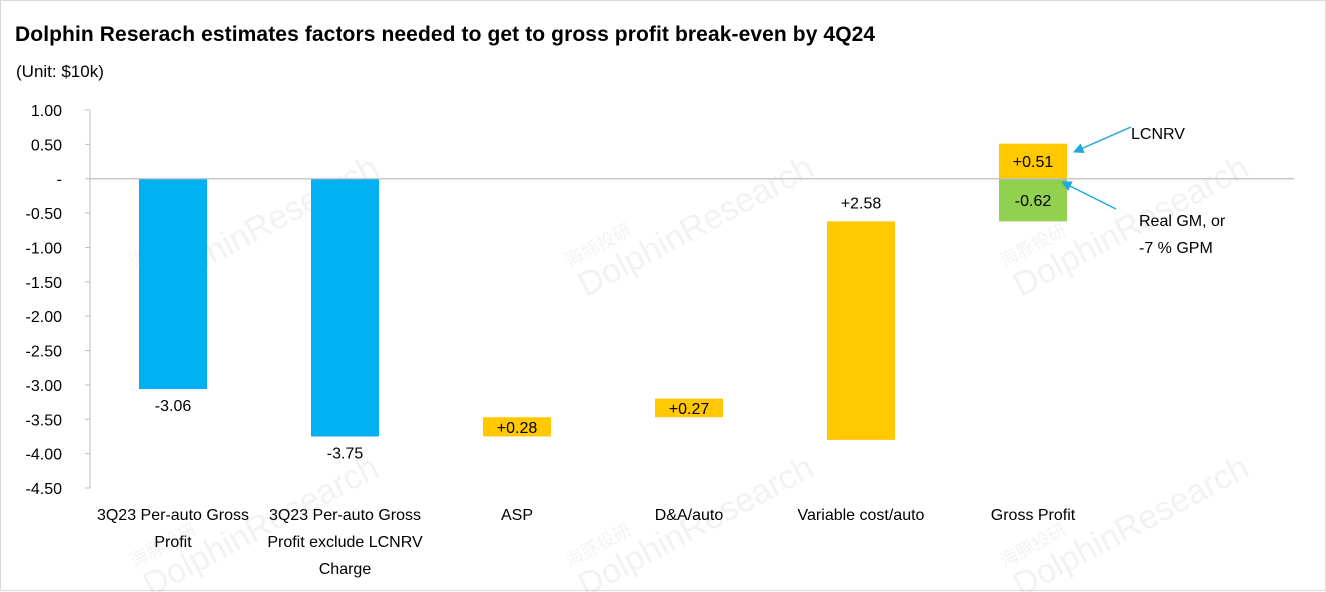  What do you see at coordinates (173, 529) in the screenshot?
I see `category-label: 3Q23 Per-auto Gross Profit` at bounding box center [173, 529].